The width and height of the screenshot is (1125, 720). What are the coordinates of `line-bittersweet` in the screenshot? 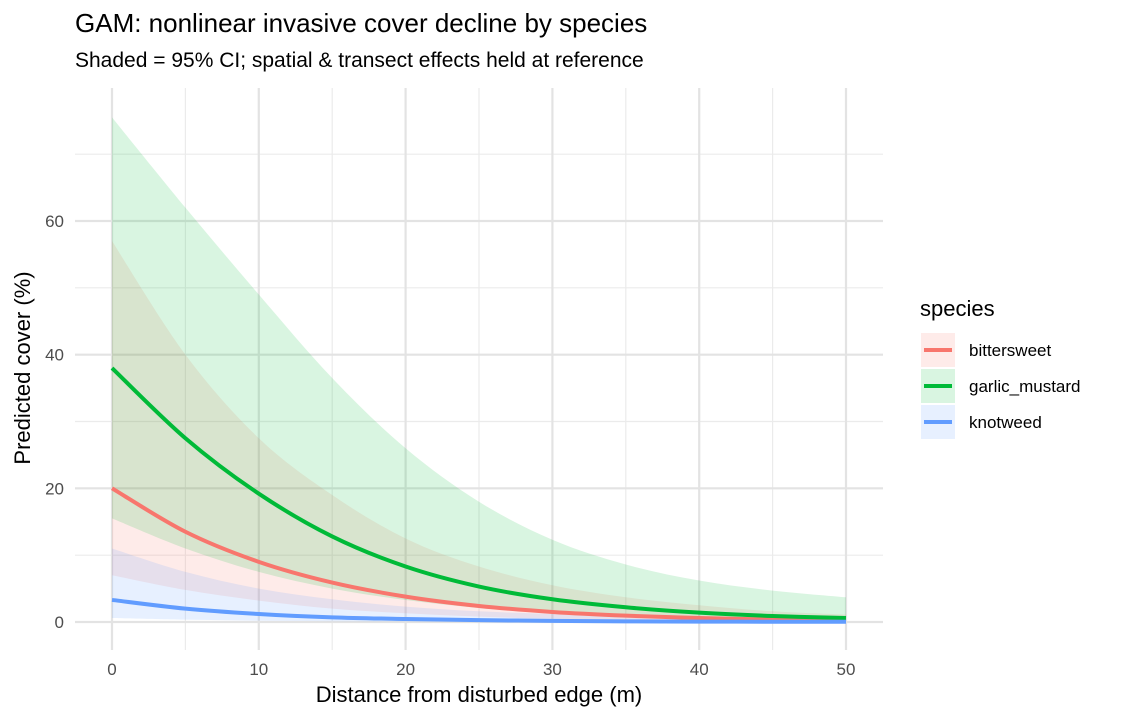 It's located at (478, 554).